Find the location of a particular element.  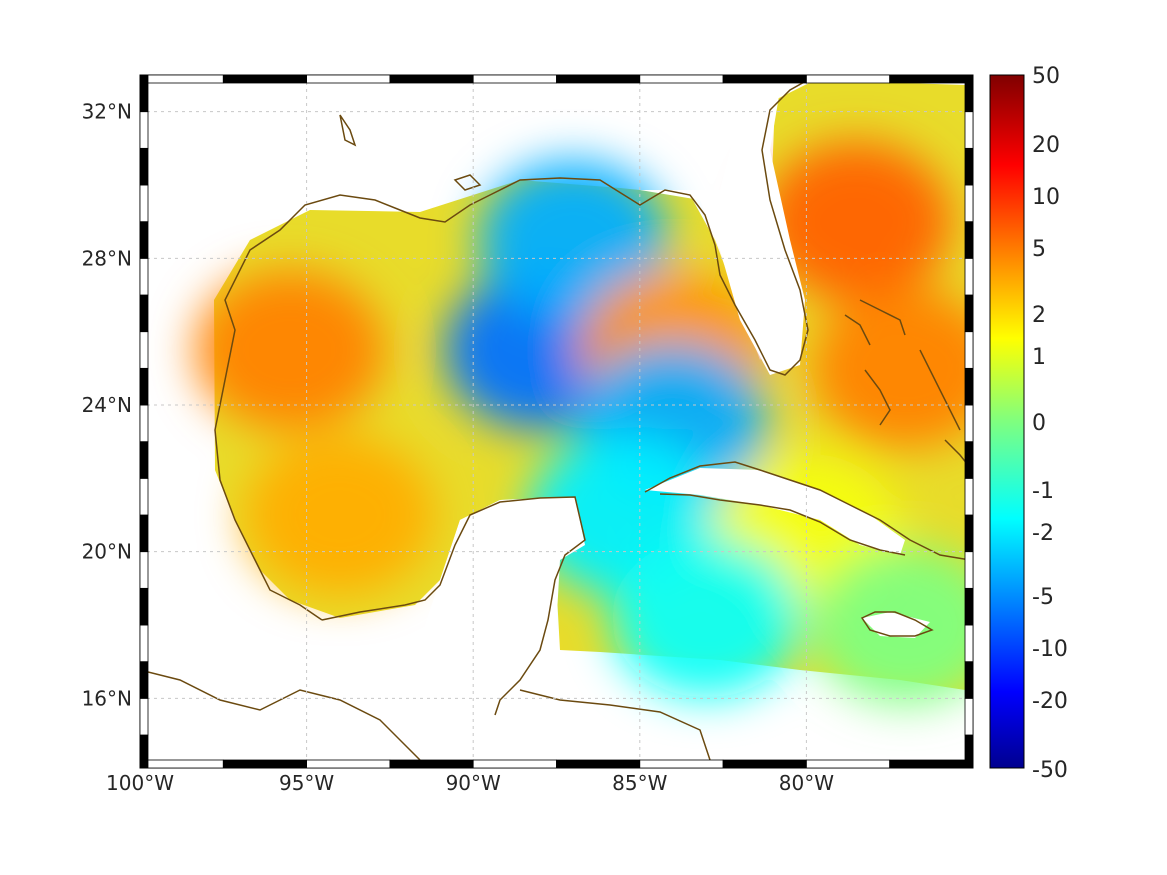

field-region-northern-gulf is located at coordinates (573, 240).